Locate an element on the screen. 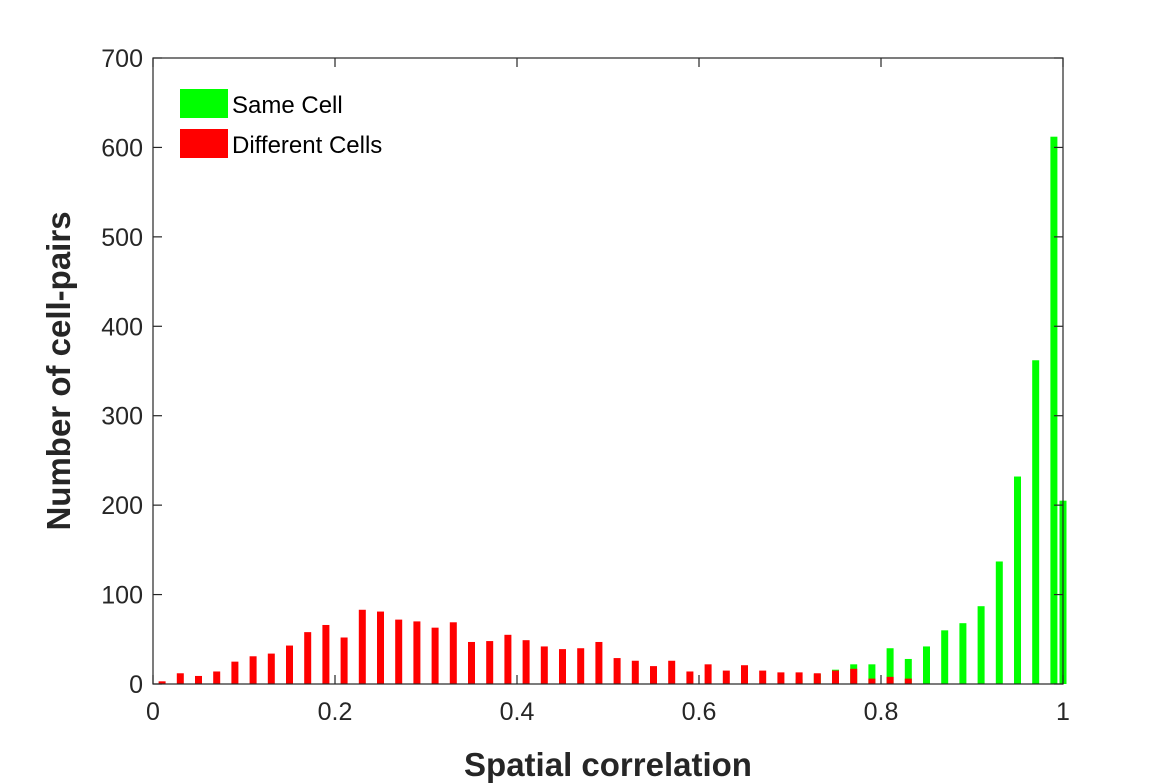 The width and height of the screenshot is (1175, 784). x-tick-label-3: 0.6 is located at coordinates (699, 712).